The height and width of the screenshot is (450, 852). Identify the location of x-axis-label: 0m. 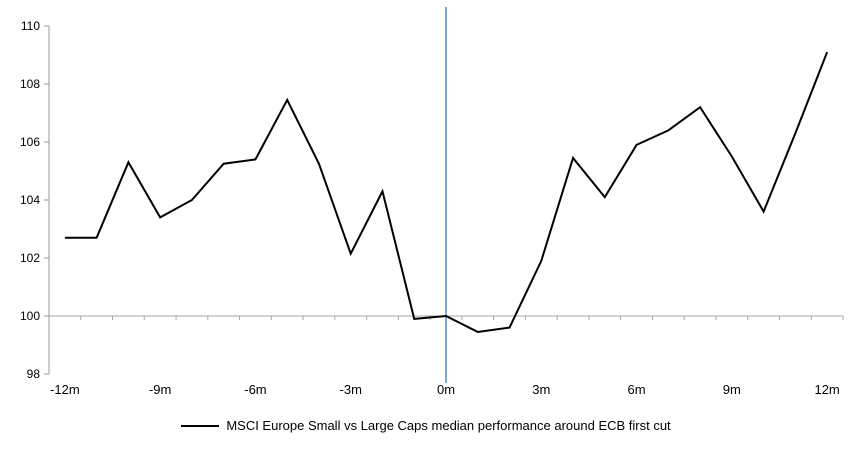
(446, 389).